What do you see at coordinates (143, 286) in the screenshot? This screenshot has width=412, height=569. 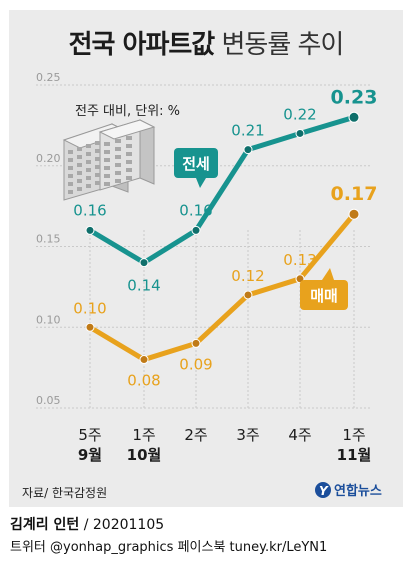 I see `data-label: 0.14` at bounding box center [143, 286].